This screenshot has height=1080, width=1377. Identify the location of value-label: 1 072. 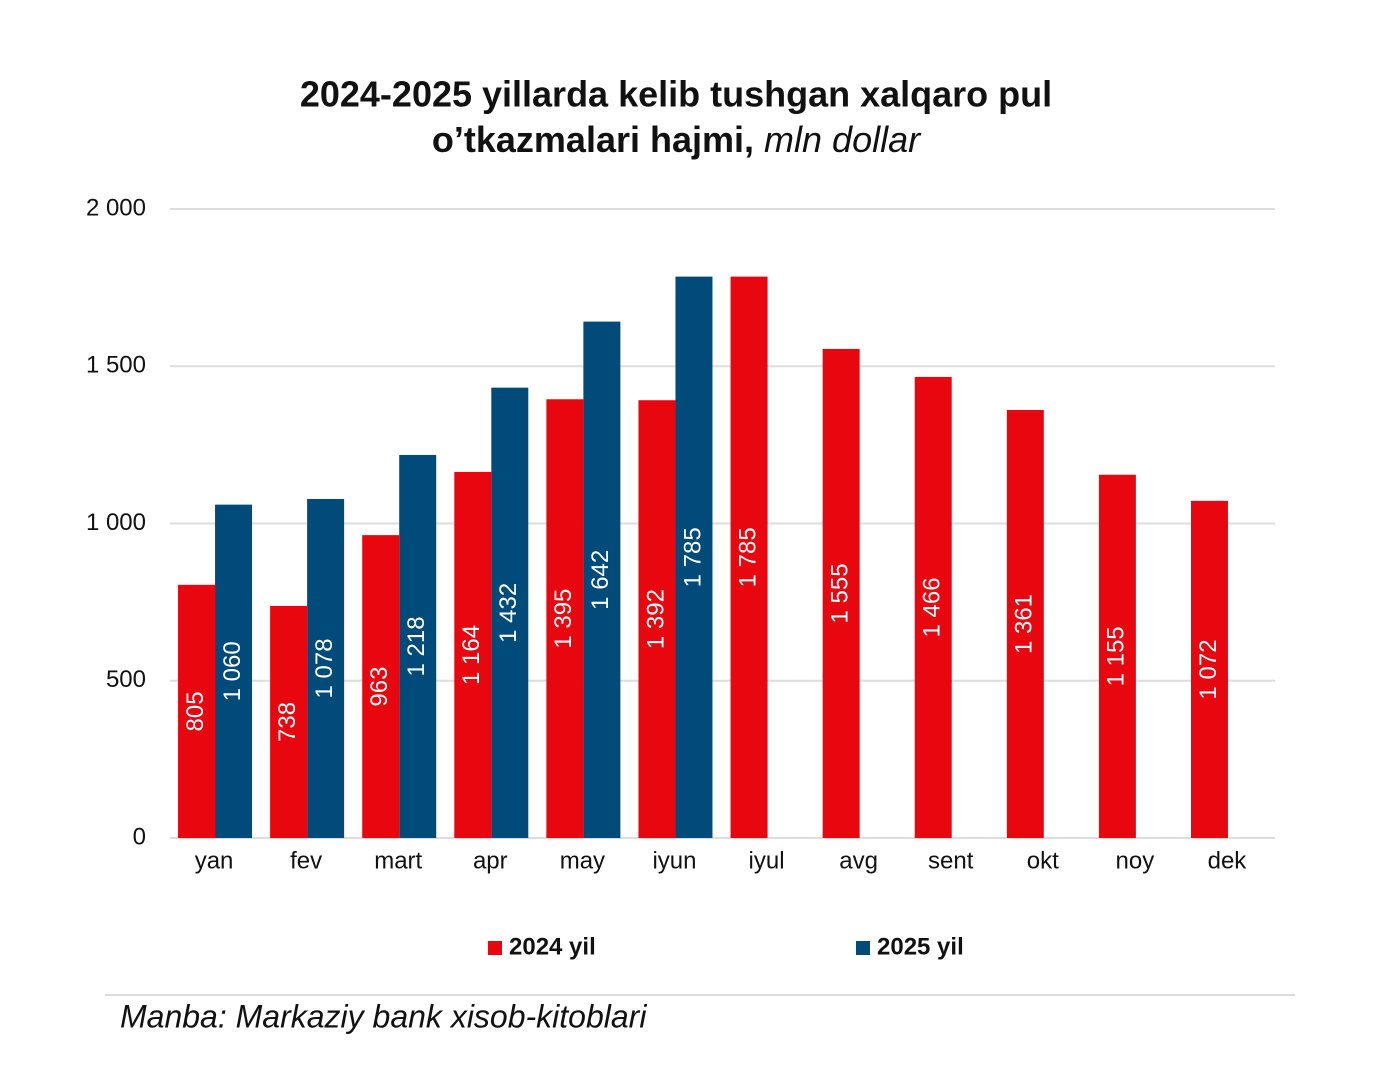
(1208, 669).